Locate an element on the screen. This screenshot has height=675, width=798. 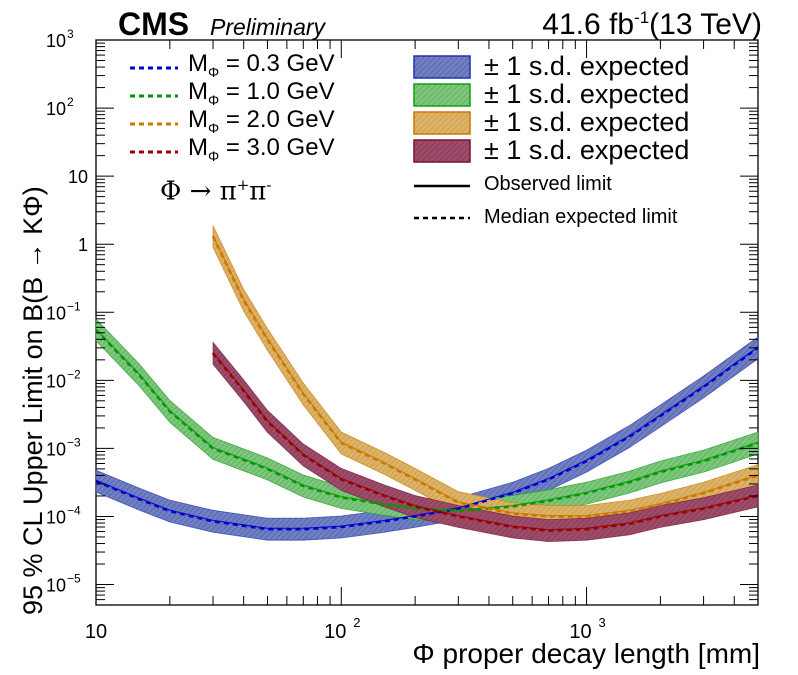
legend-median-1: MΦ = 1.0 GeV is located at coordinates (261, 93).